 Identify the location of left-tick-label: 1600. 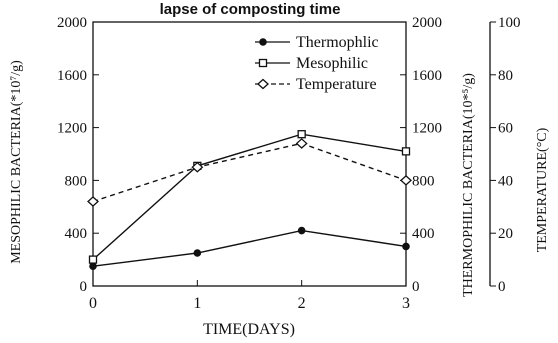
(72, 76).